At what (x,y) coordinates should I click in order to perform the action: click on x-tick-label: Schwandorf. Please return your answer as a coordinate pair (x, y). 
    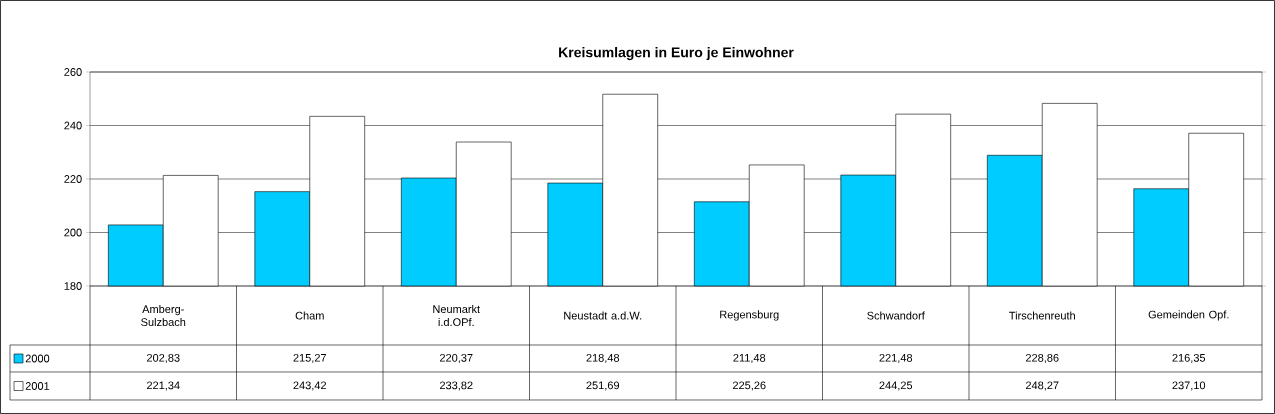
    Looking at the image, I should click on (896, 315).